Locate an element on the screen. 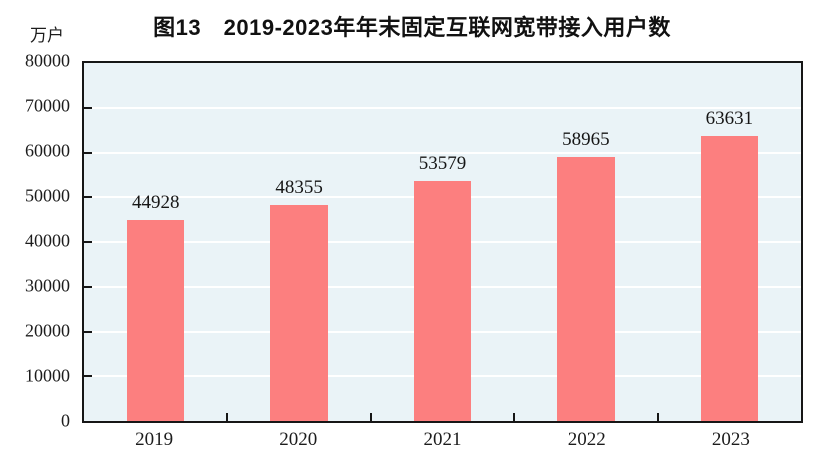  y-tick-label: 70000 is located at coordinates (47, 105).